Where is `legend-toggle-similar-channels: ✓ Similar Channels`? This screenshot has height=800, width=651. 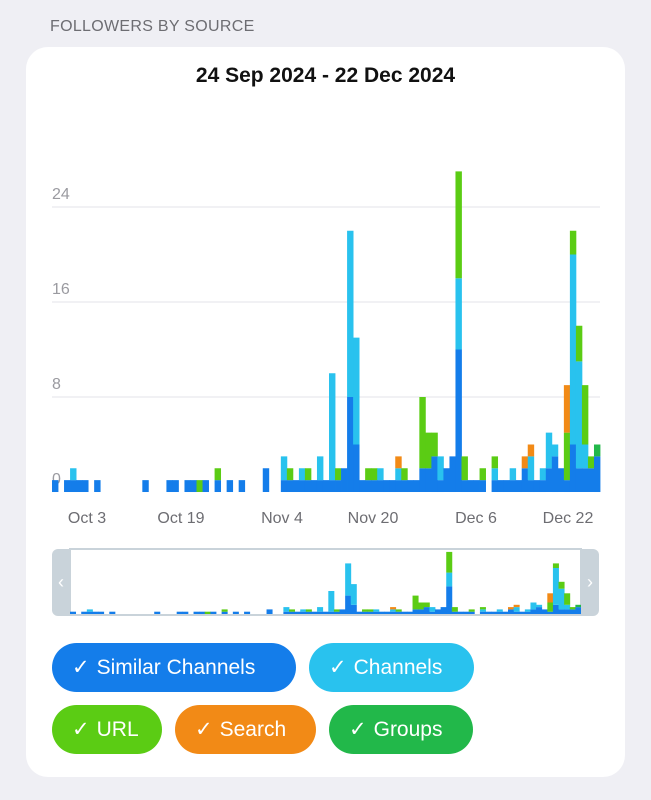 legend-toggle-similar-channels: ✓ Similar Channels is located at coordinates (174, 667).